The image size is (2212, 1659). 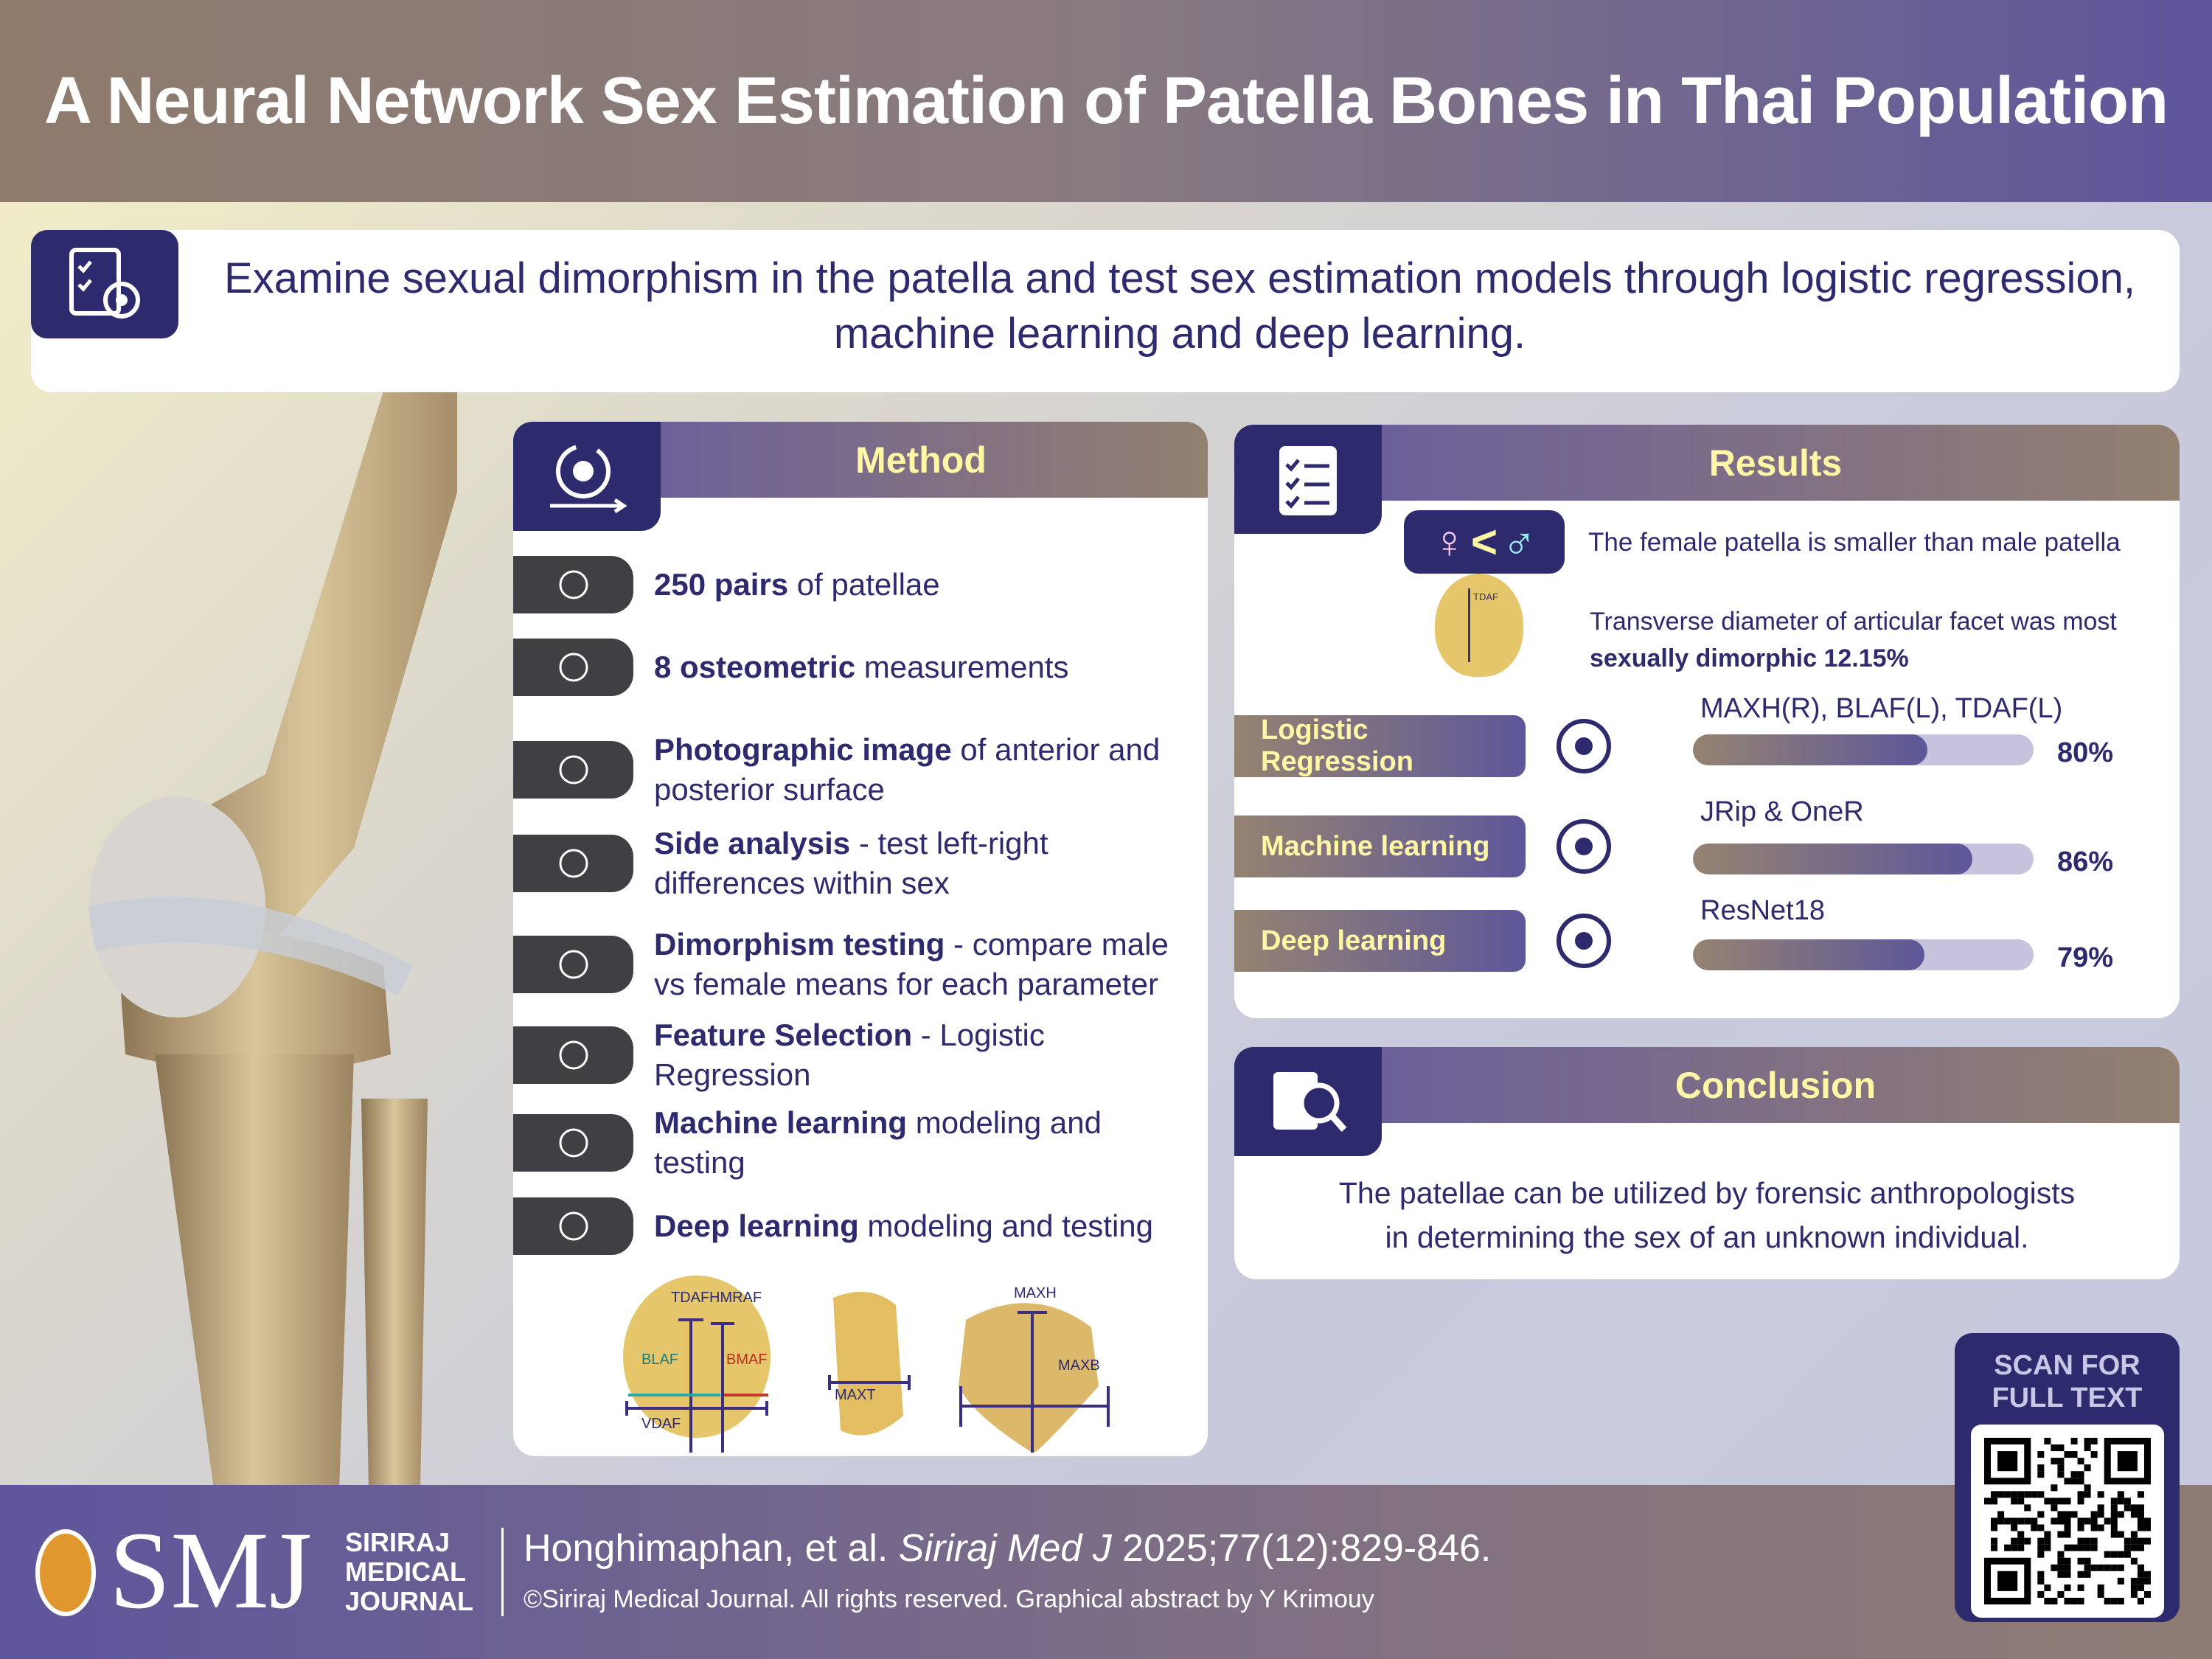 I want to click on qr-label-2: FULL TEXT, so click(x=2067, y=1397).